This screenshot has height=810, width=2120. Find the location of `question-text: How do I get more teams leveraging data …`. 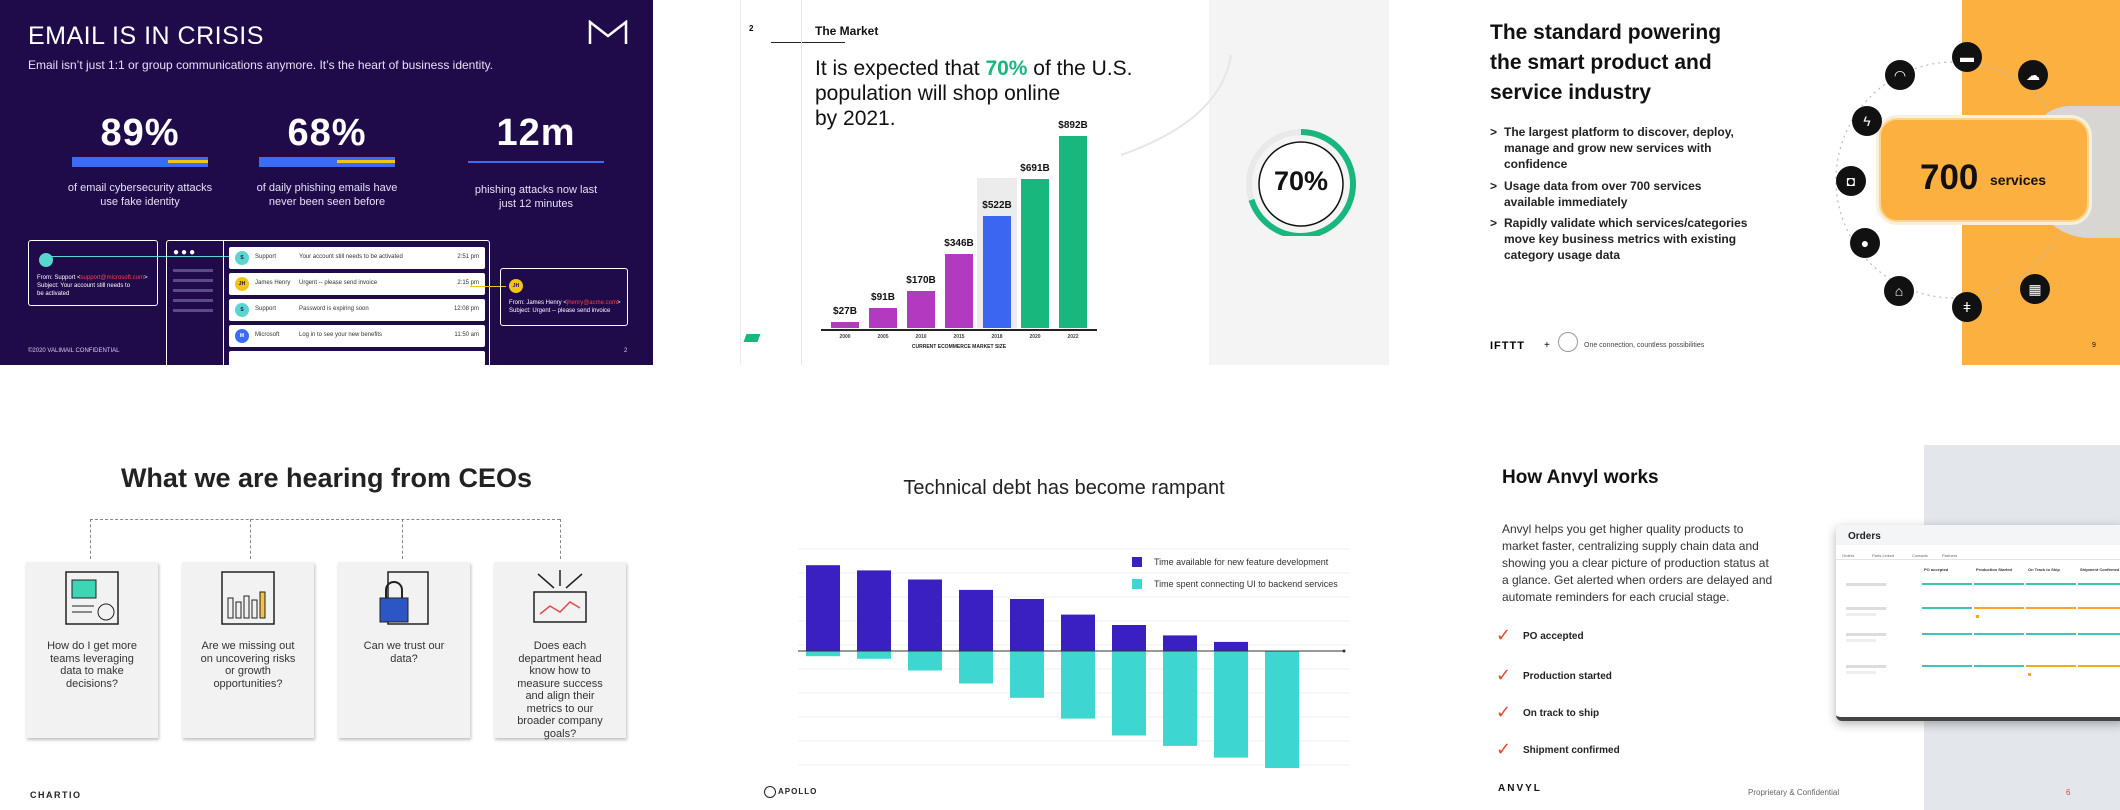

question-text: How do I get more teams leveraging data … is located at coordinates (92, 665).